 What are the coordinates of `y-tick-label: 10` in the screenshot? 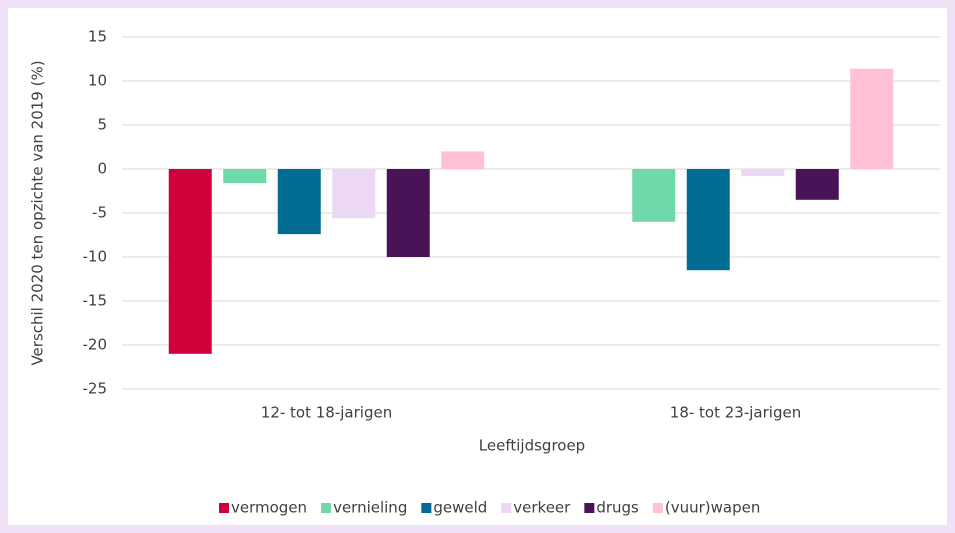 It's located at (97, 81).